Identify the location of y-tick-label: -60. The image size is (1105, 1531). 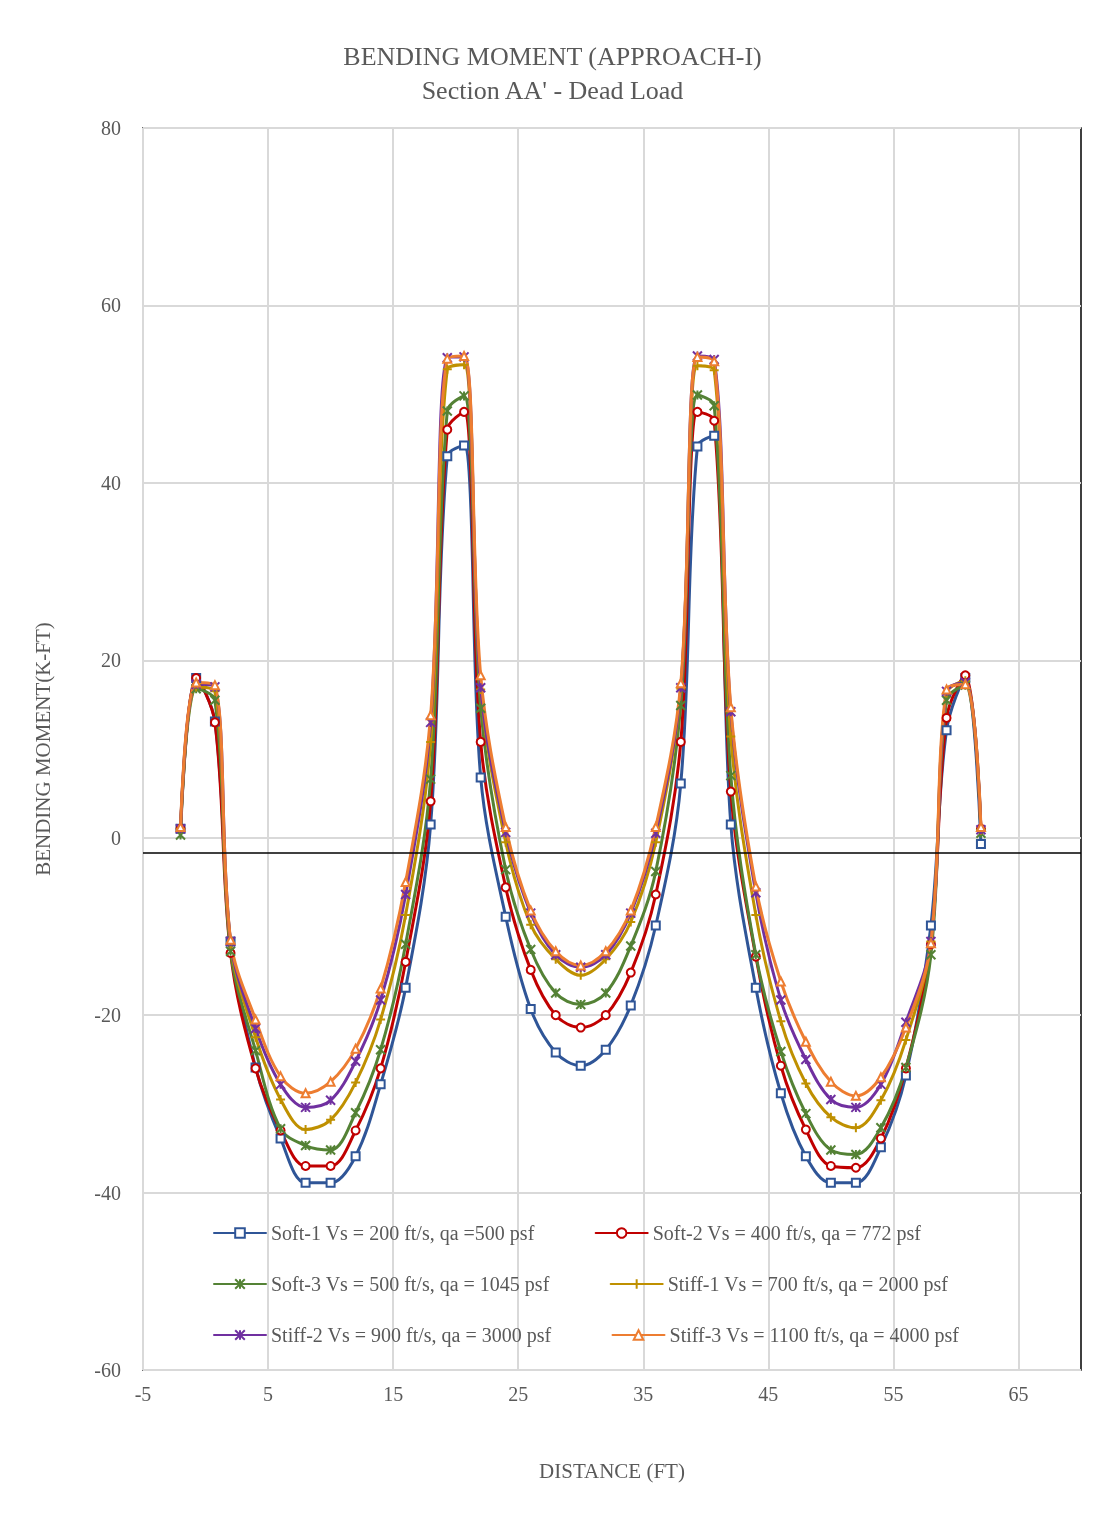
(107, 1370).